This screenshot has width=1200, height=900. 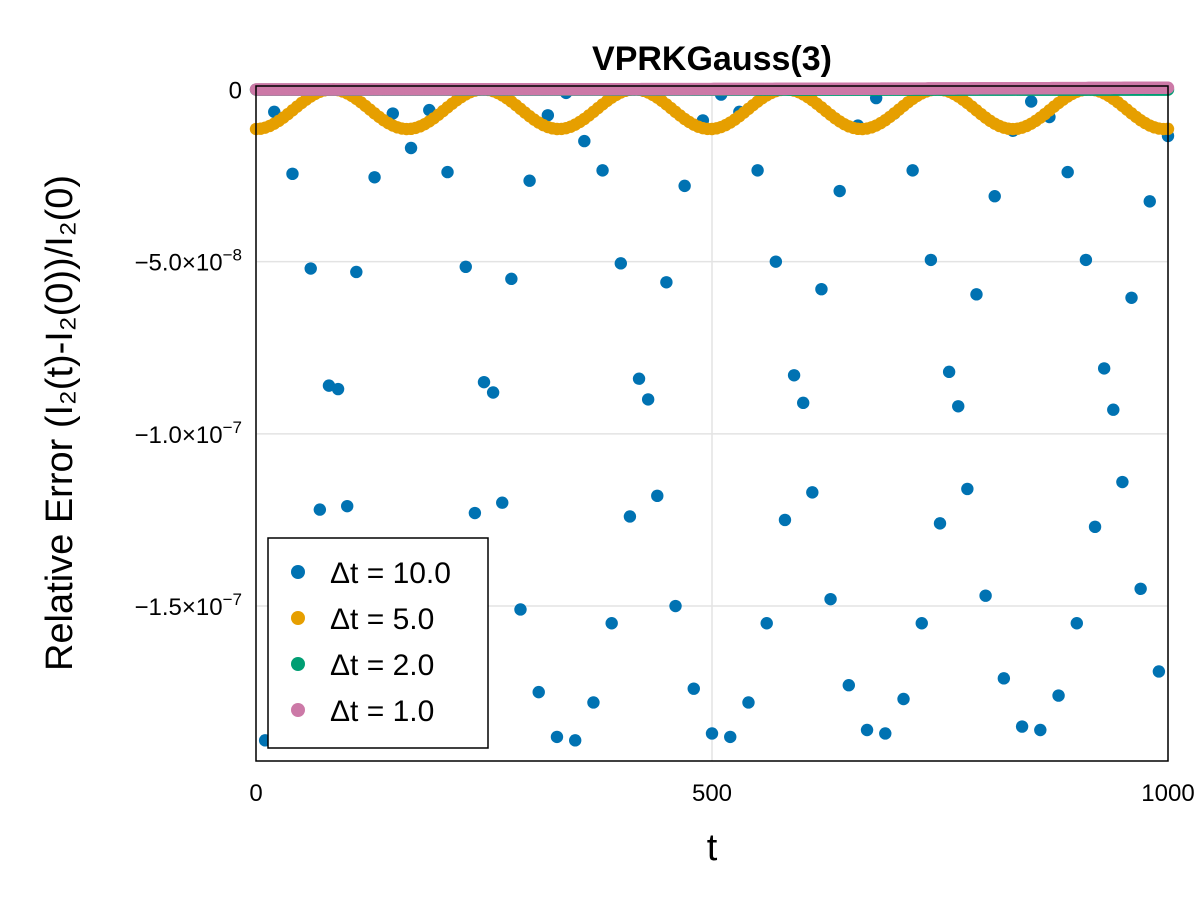 What do you see at coordinates (255, 793) in the screenshot?
I see `x-tick-label: 0` at bounding box center [255, 793].